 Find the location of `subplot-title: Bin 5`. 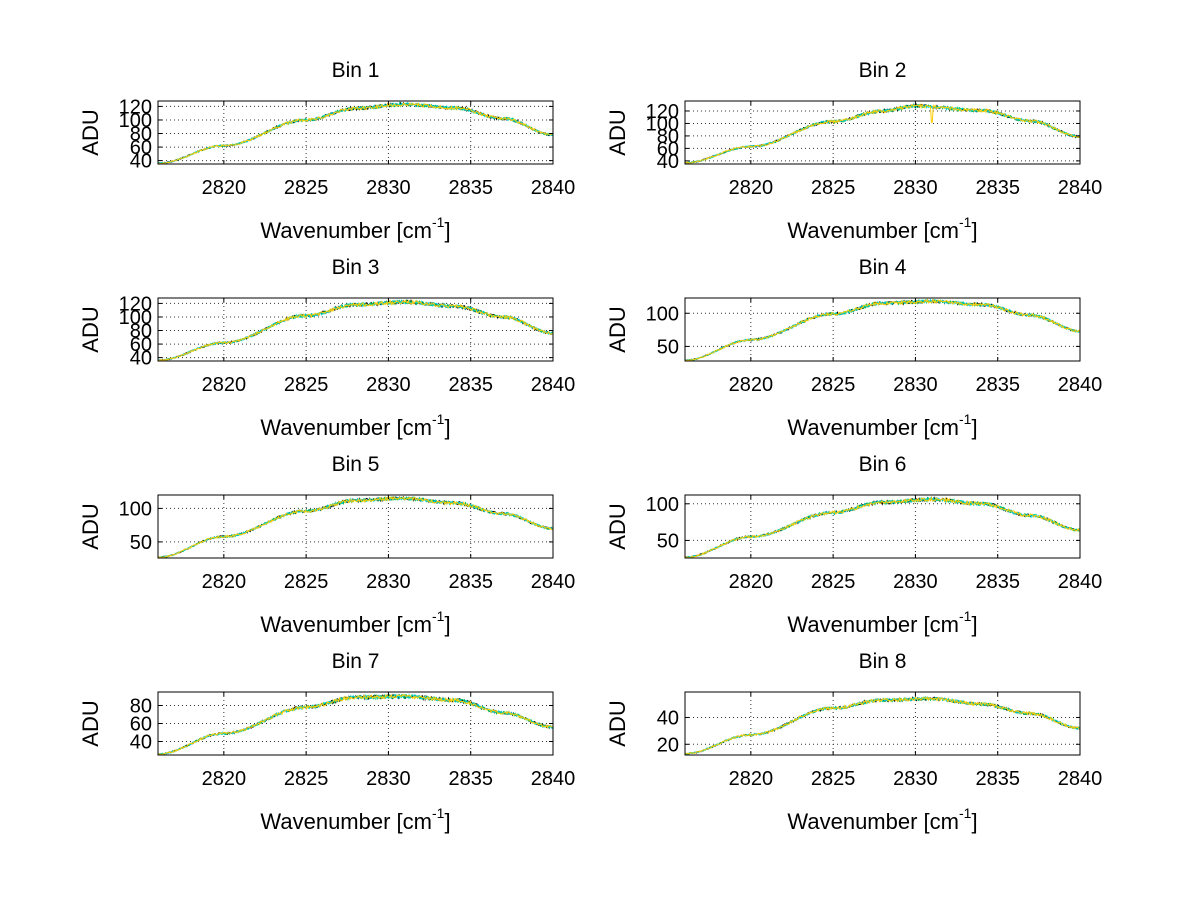

subplot-title: Bin 5 is located at coordinates (356, 464).